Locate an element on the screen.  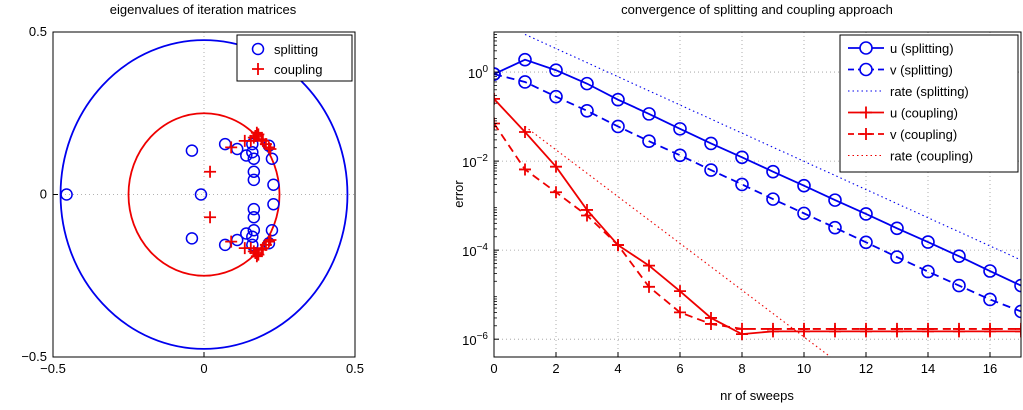
conv-ytick-label: 10⁻⁶ is located at coordinates (475, 339).